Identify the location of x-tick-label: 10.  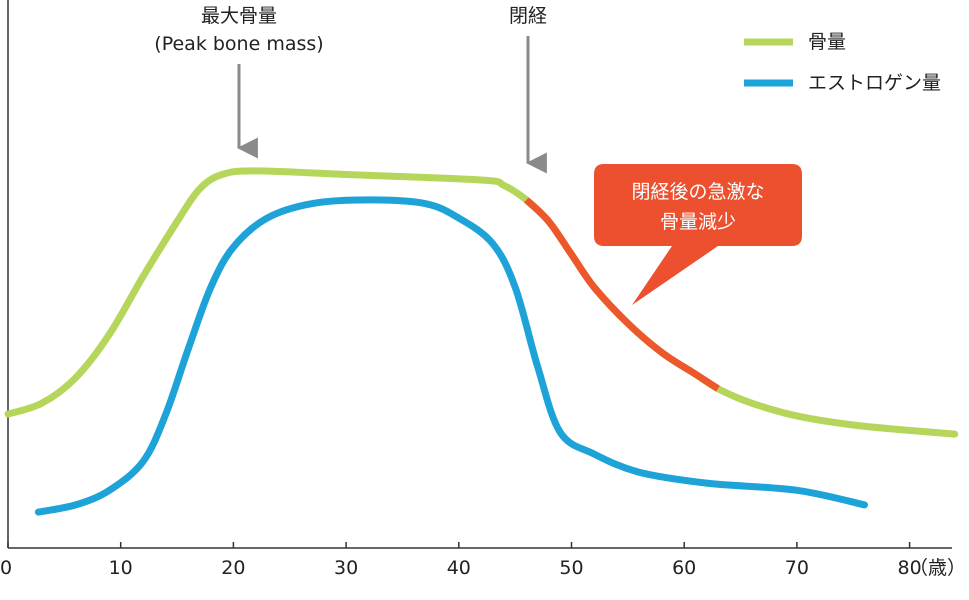
(121, 568).